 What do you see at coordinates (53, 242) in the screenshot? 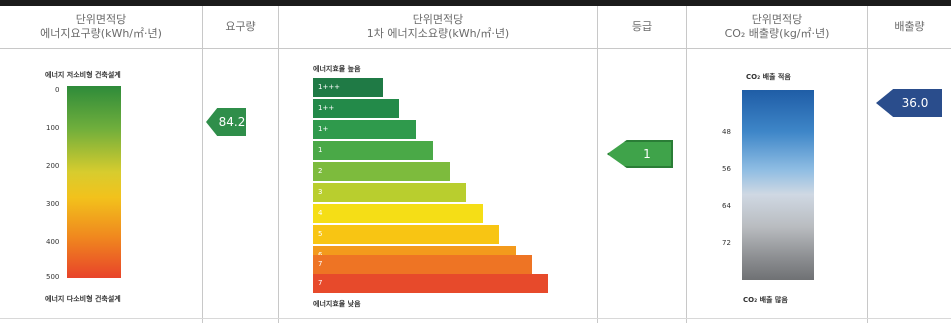
I see `requirement-tick: 400` at bounding box center [53, 242].